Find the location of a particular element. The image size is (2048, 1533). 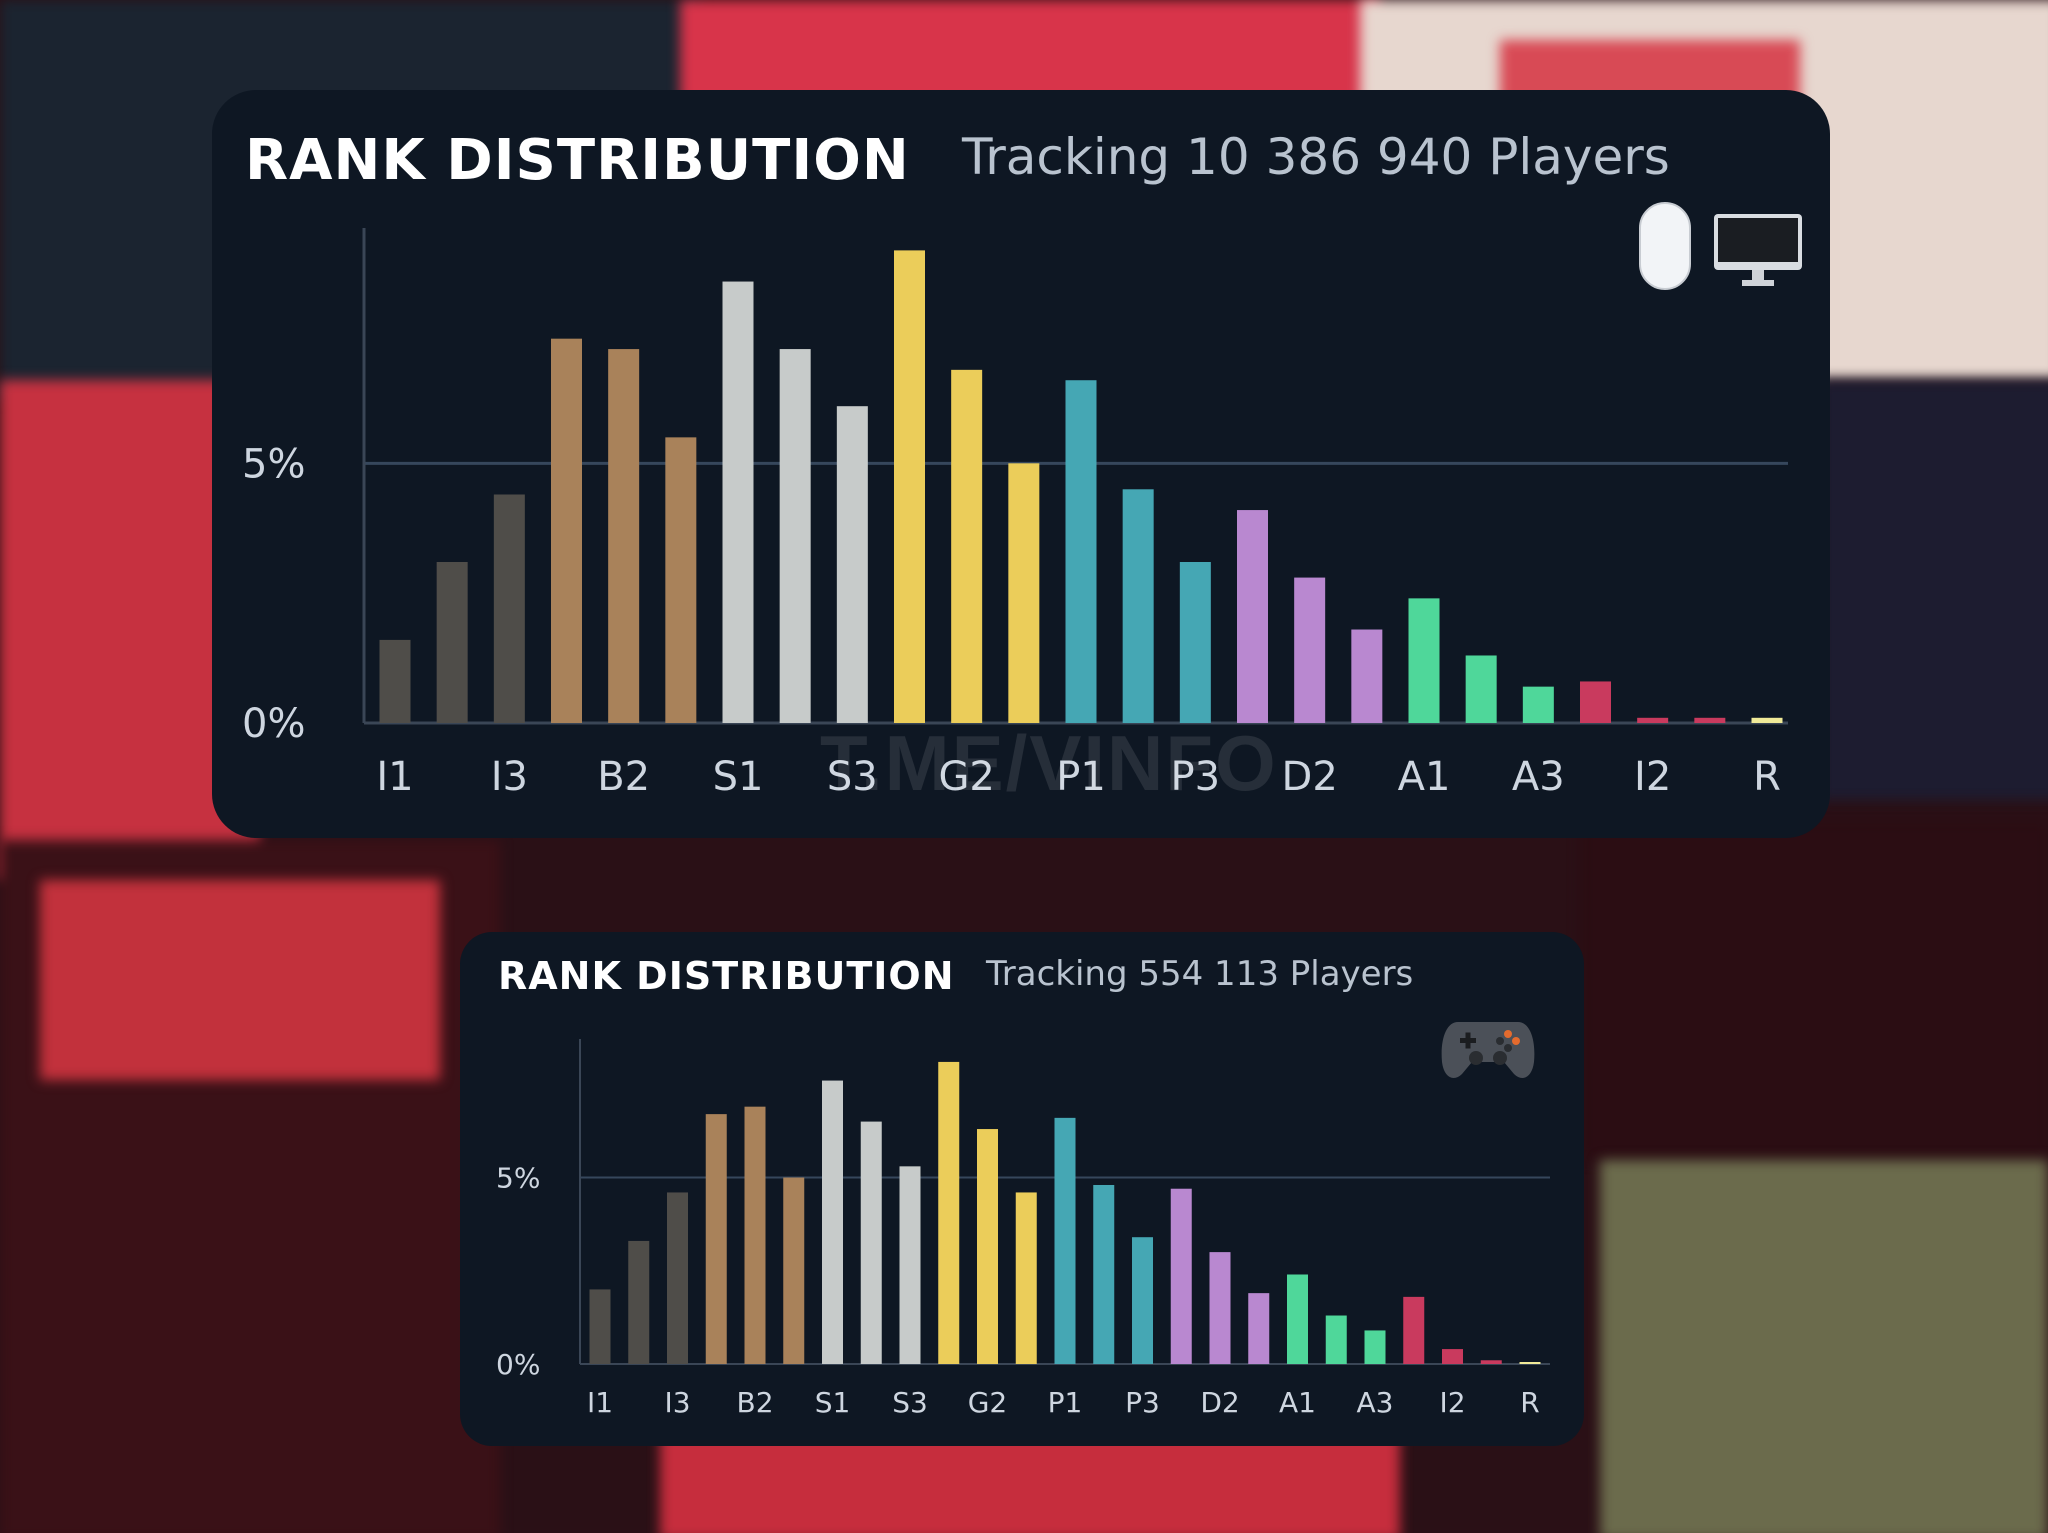

pc-player-count: Tracking 10 386 940 Players is located at coordinates (1316, 157).